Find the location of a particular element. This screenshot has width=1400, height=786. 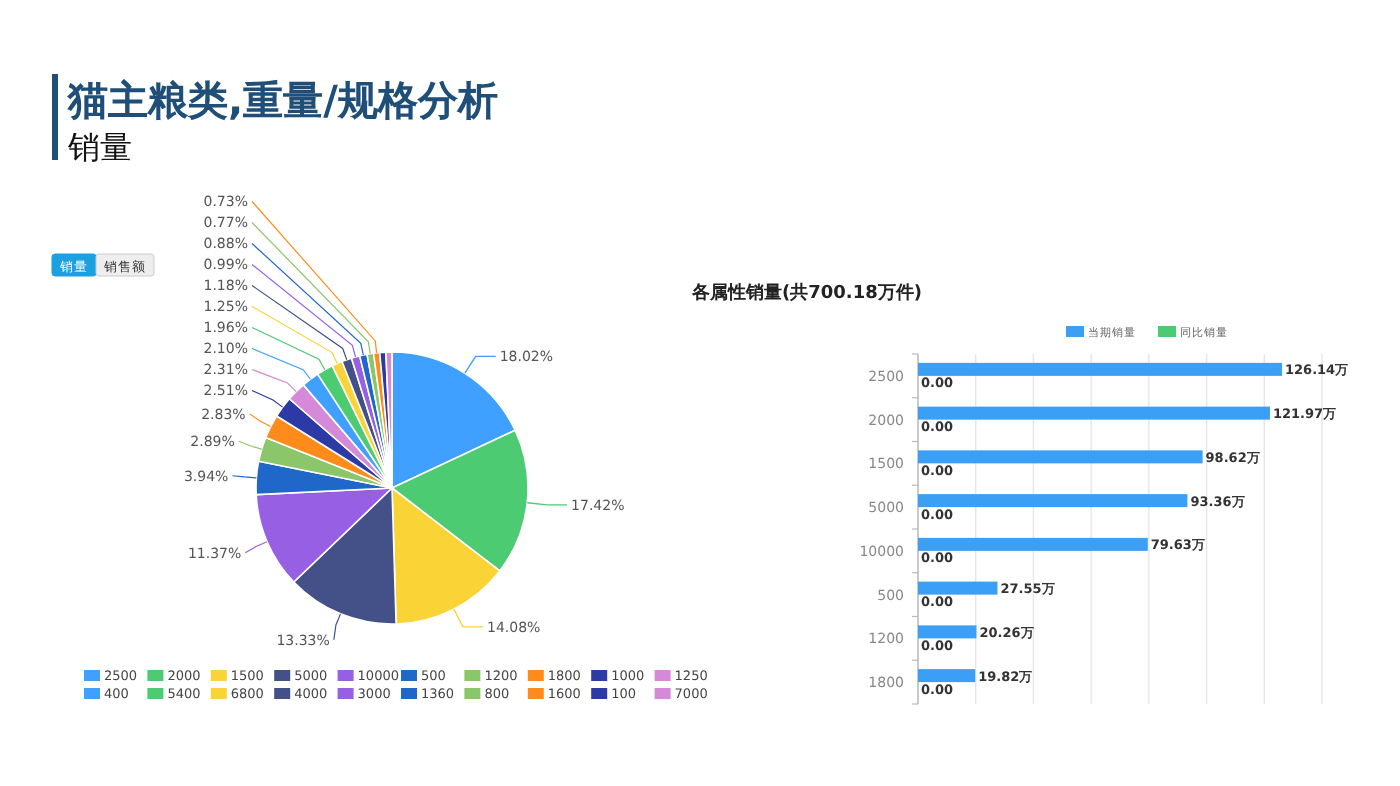

chart-title: 猫主粮类,重量/规格分析 is located at coordinates (282, 100).